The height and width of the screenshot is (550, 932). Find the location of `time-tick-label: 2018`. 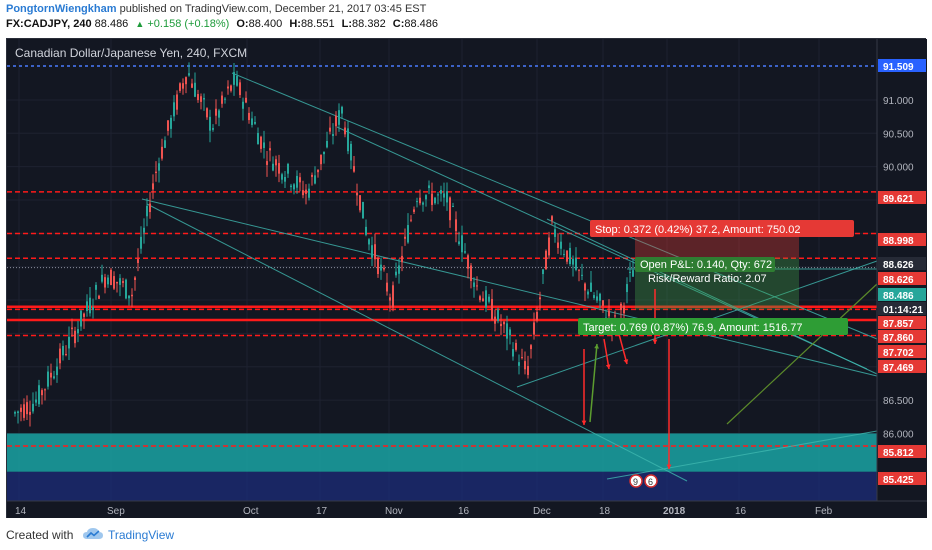

time-tick-label: 2018 is located at coordinates (674, 511).